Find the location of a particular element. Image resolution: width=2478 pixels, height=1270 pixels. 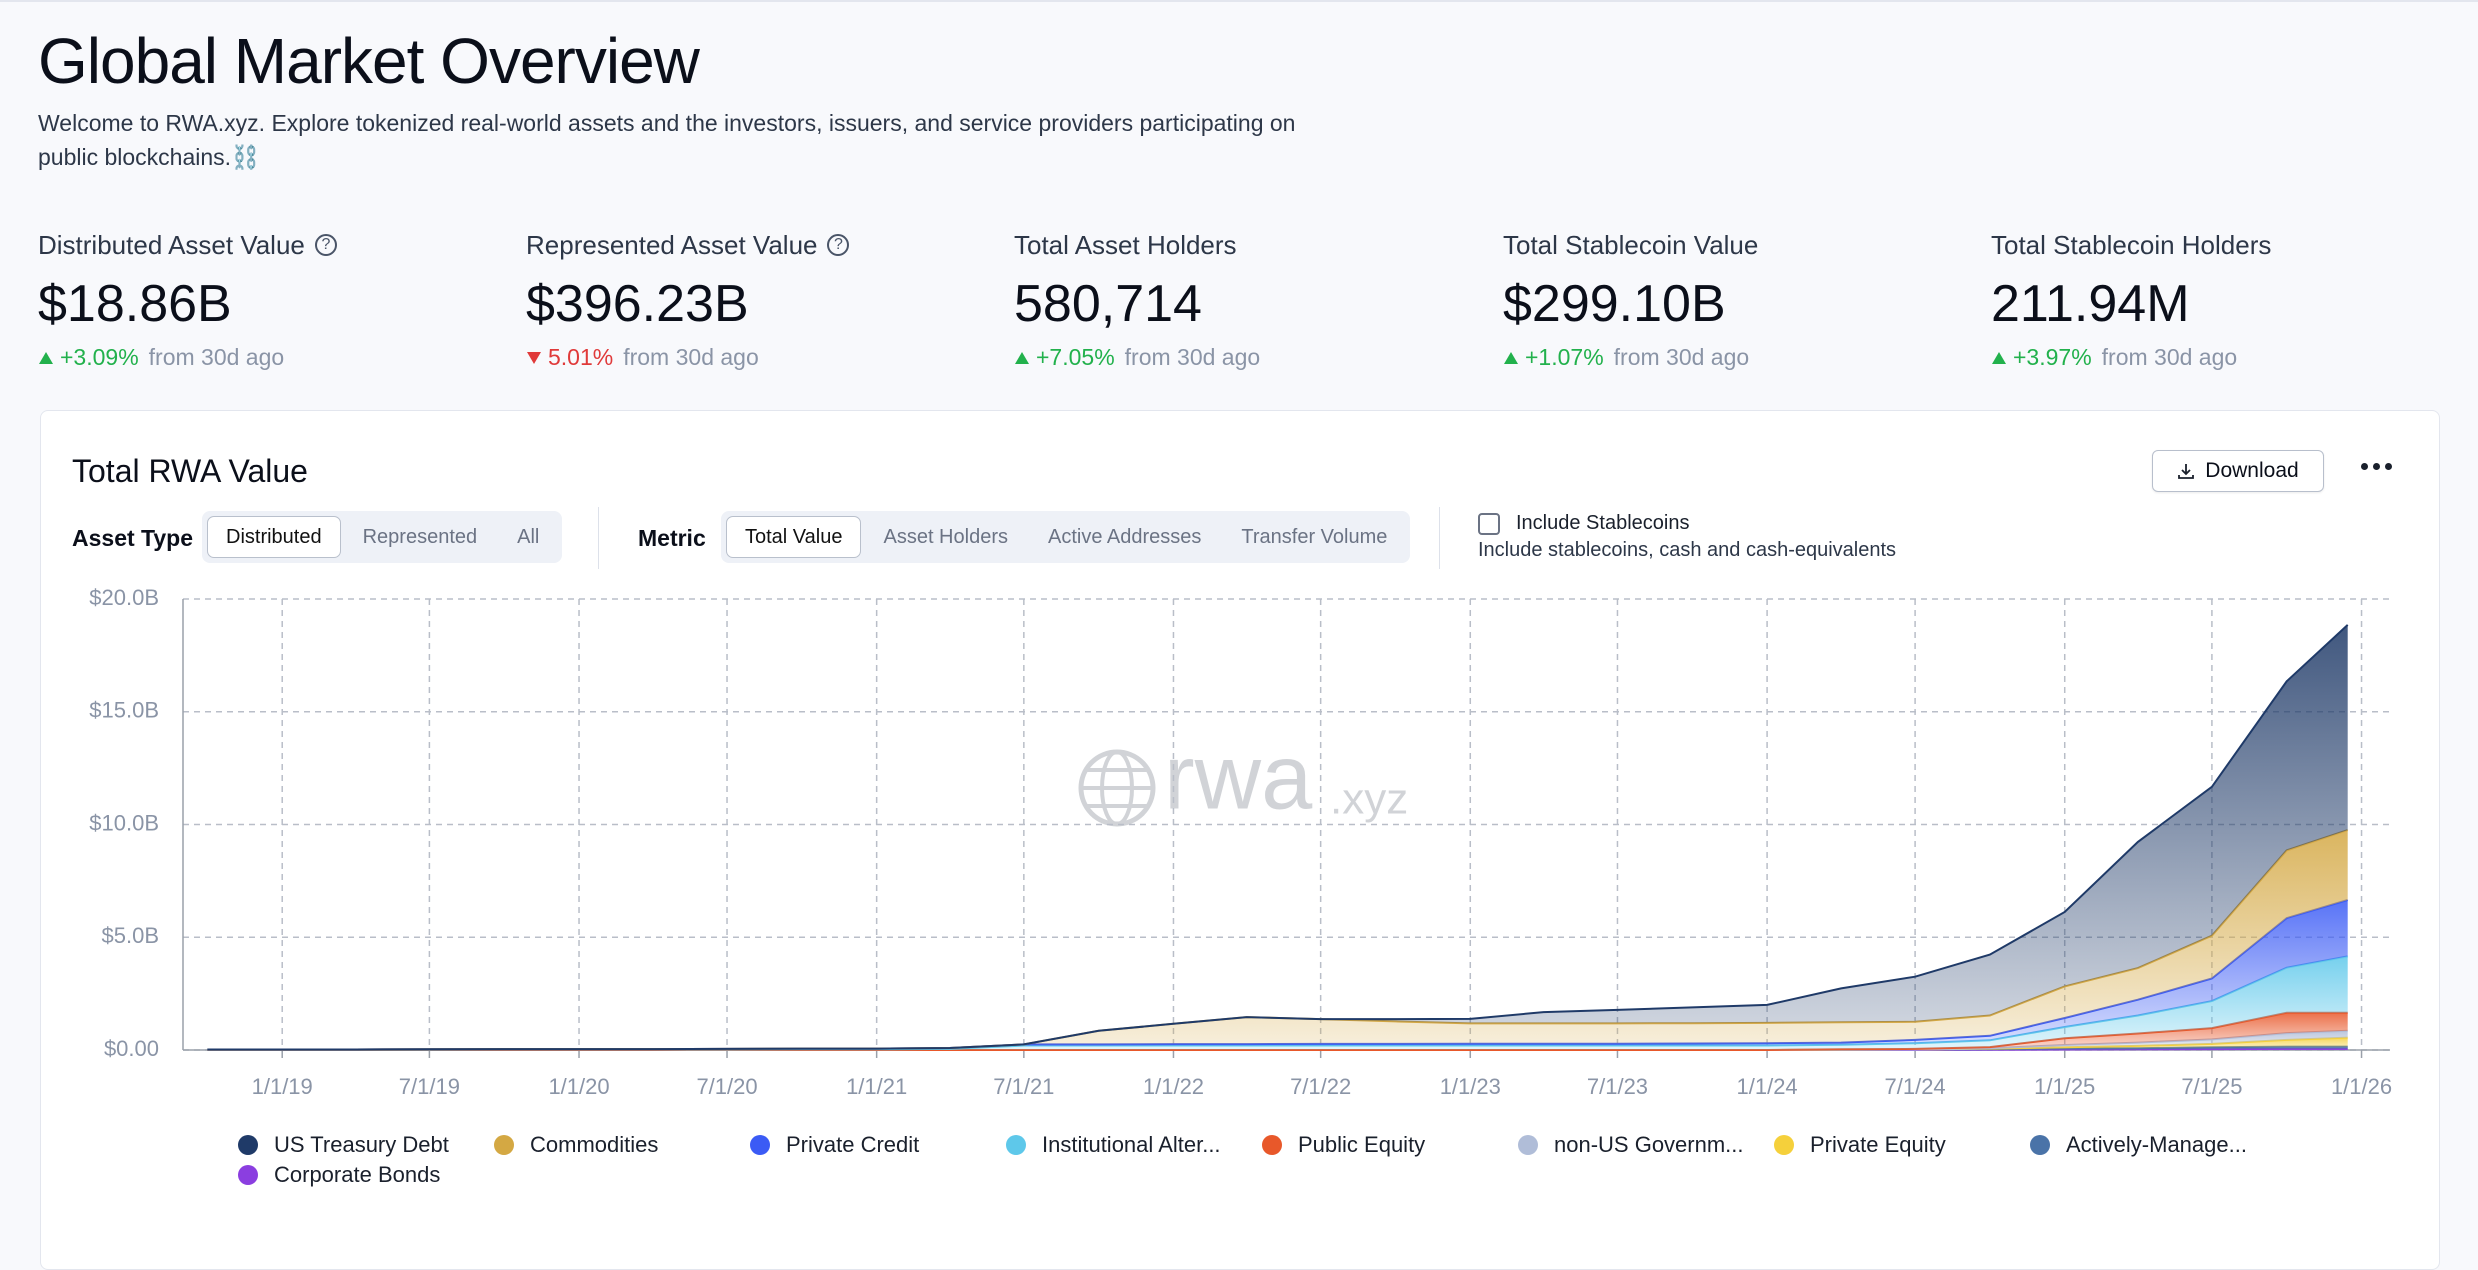

y-tick-label: $20.0B is located at coordinates (124, 597).